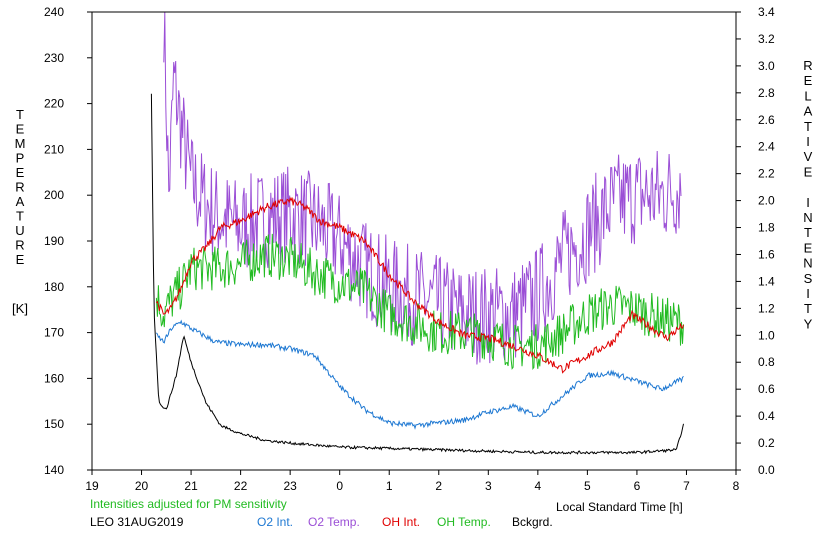  What do you see at coordinates (92, 486) in the screenshot?
I see `x-tick-label: 19` at bounding box center [92, 486].